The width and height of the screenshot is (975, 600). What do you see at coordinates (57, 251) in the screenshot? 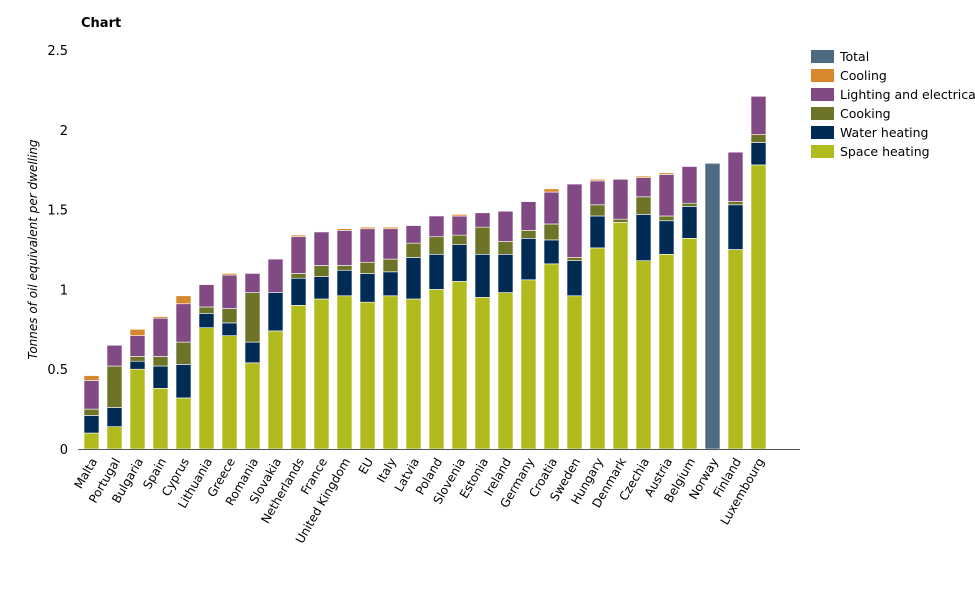
I see `y-axis: 0 0.5 1 1.5 2 2.5` at bounding box center [57, 251].